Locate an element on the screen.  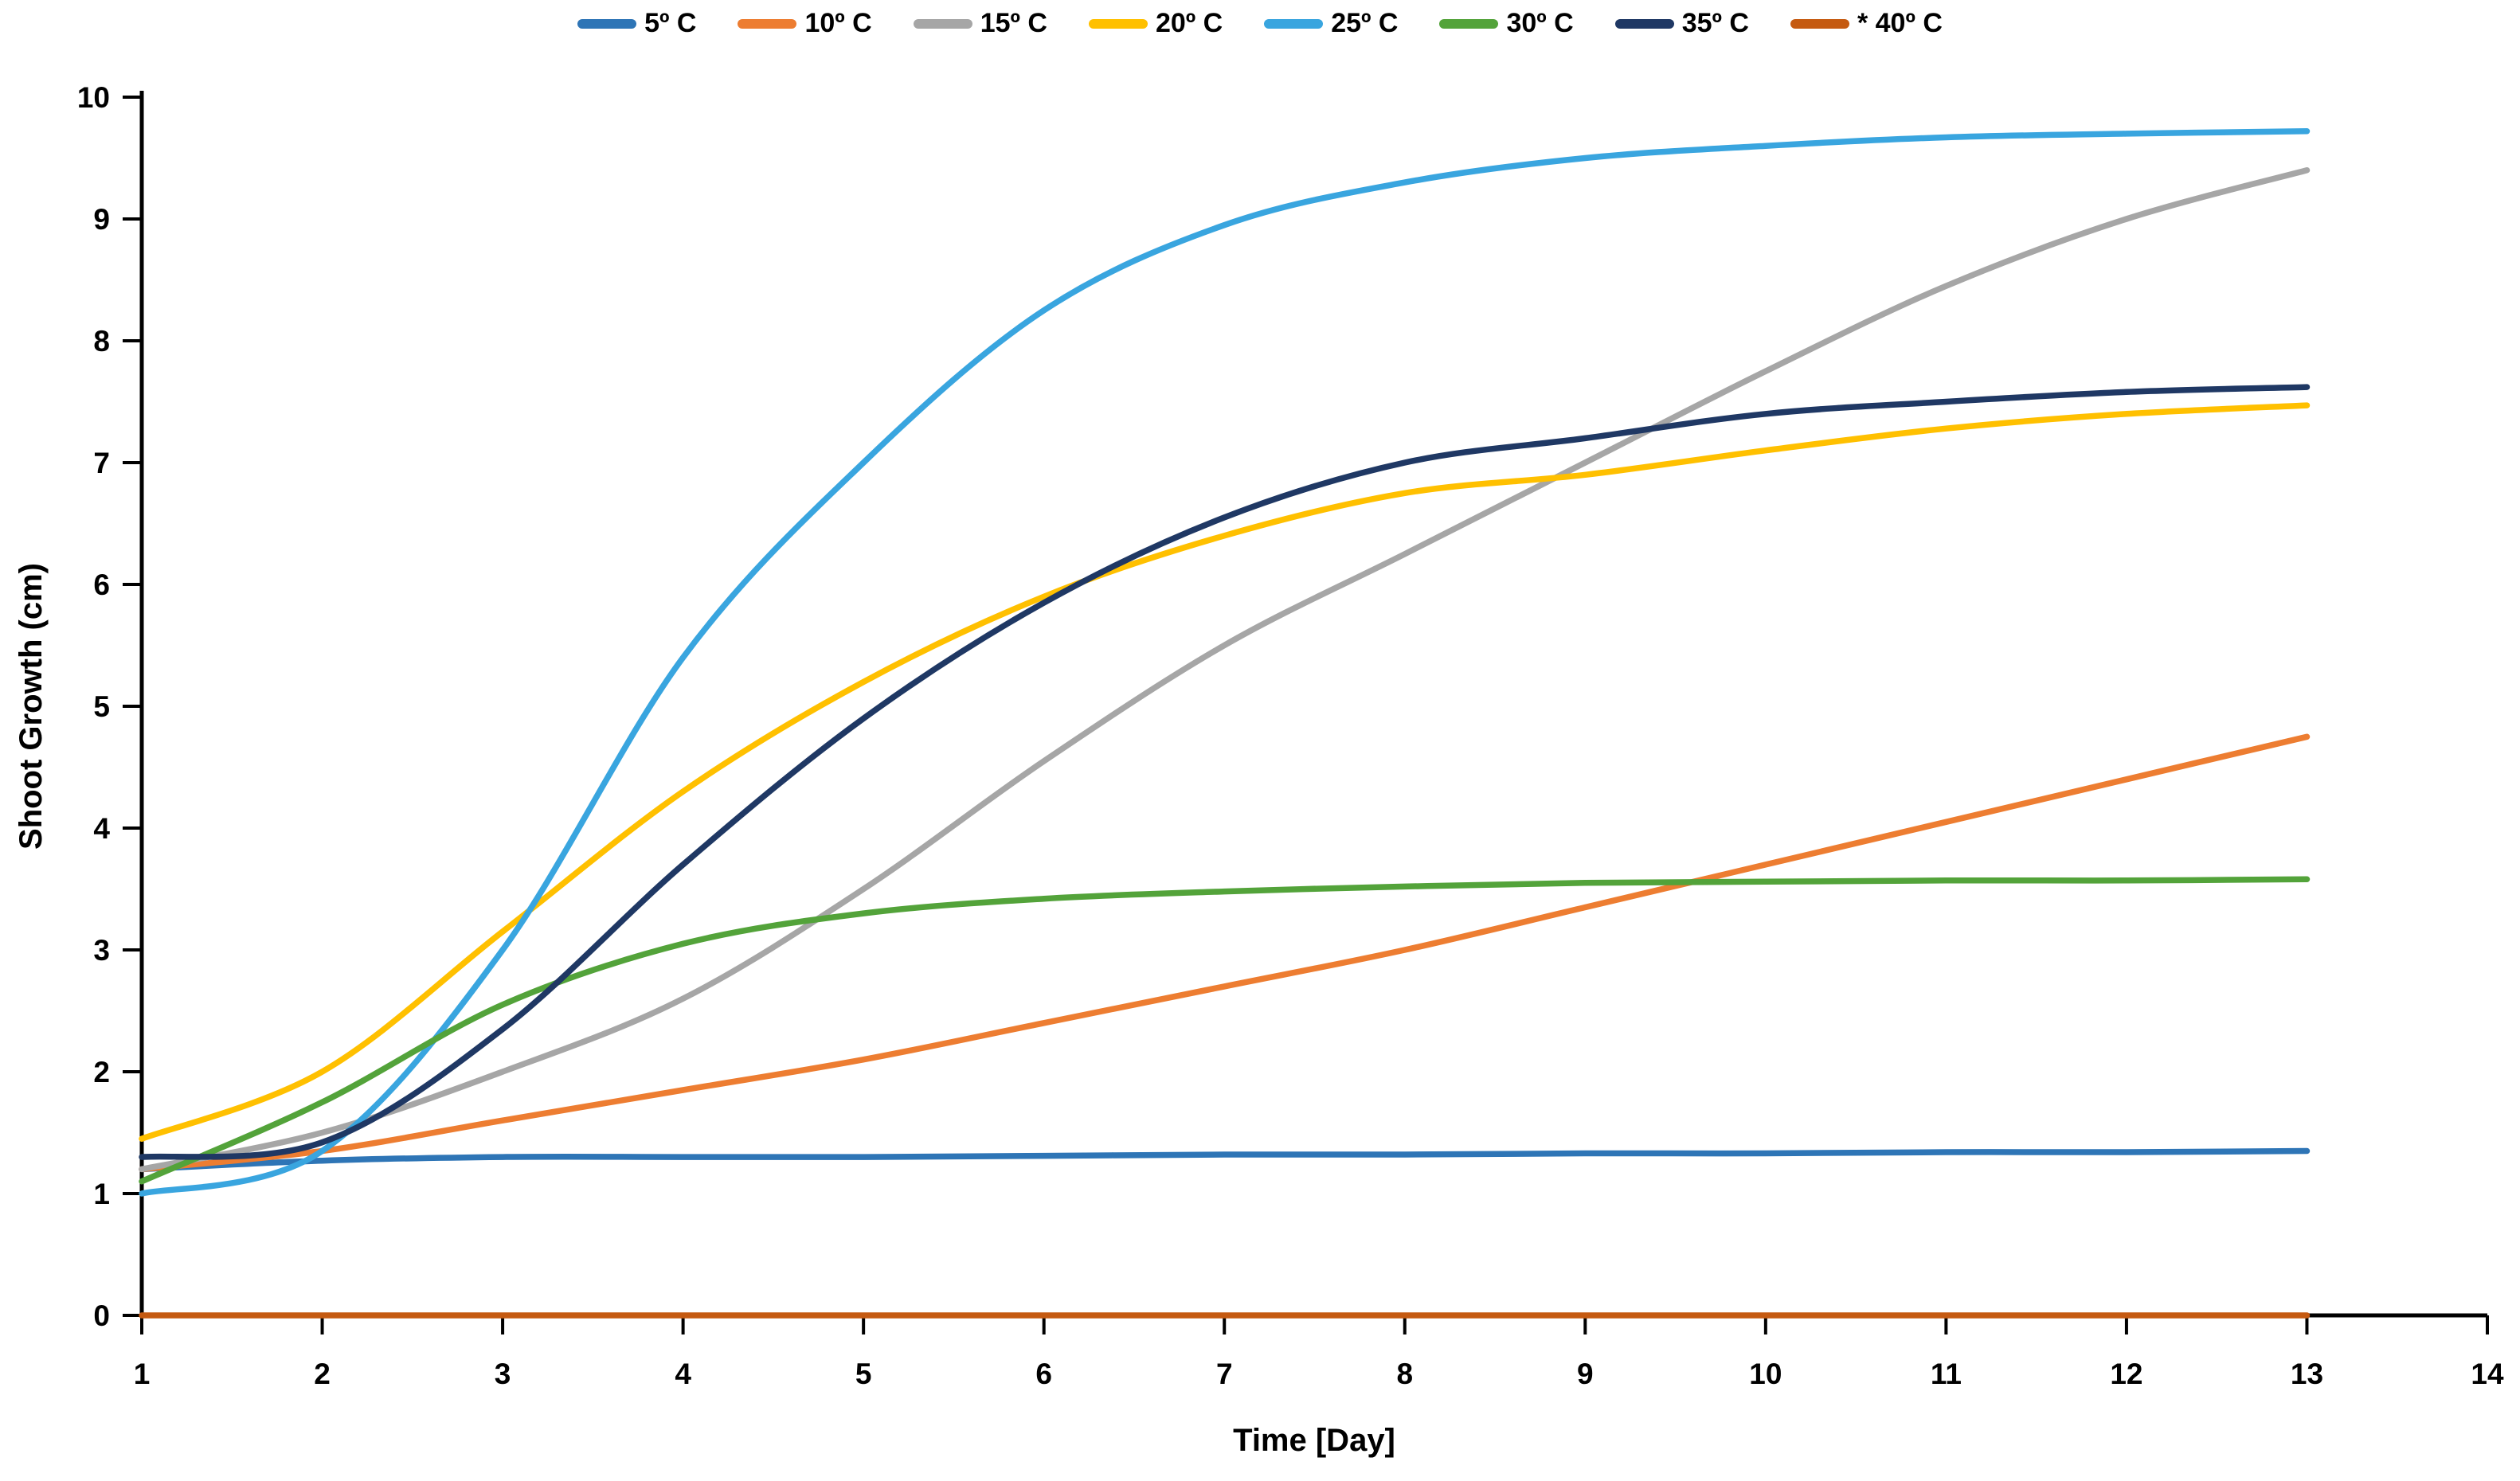
legend-item-25-c: 25º C is located at coordinates (1331, 24).